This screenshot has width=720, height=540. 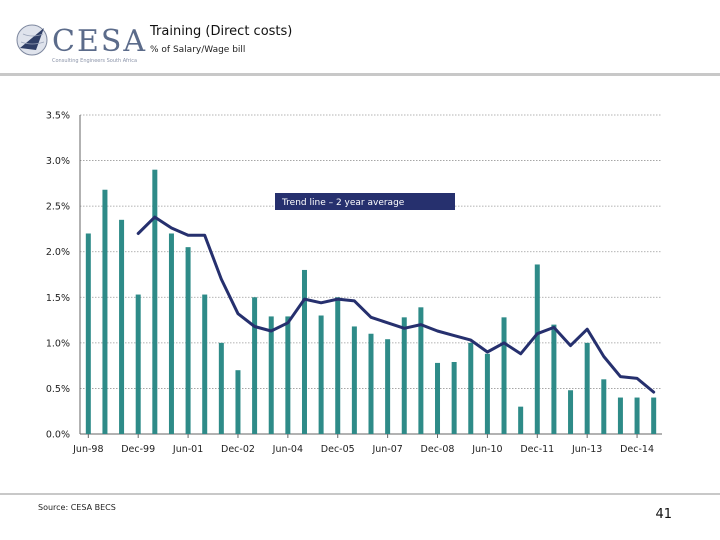 I want to click on x-tick-label: Dec-99, so click(x=138, y=449).